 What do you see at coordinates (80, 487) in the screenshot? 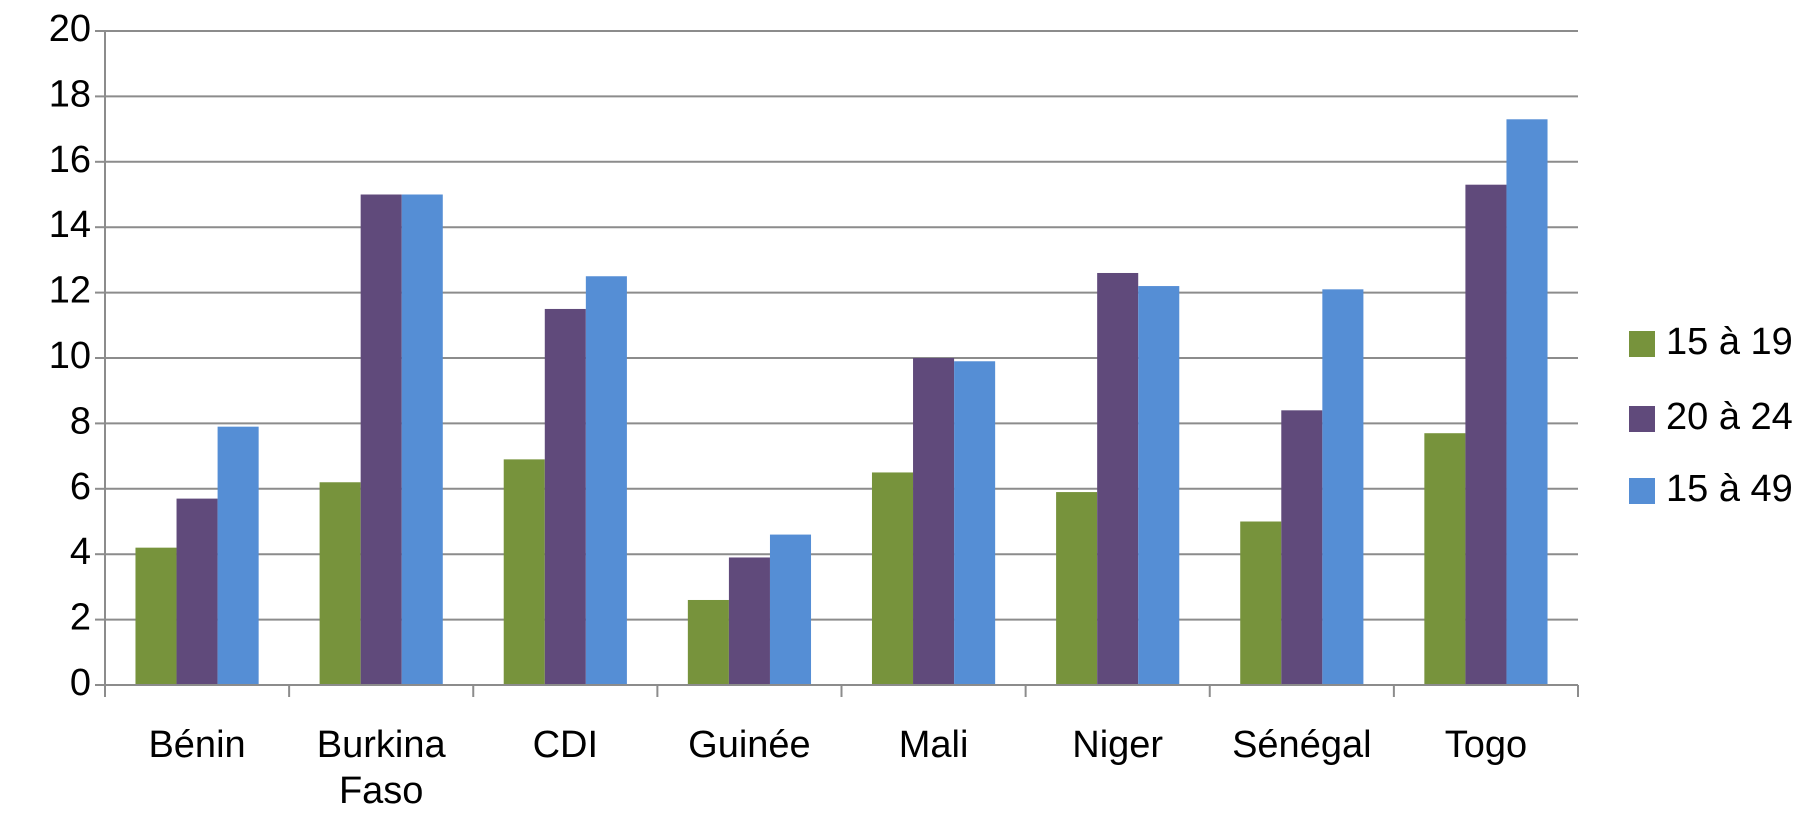
I see `y-tick-label: 6` at bounding box center [80, 487].